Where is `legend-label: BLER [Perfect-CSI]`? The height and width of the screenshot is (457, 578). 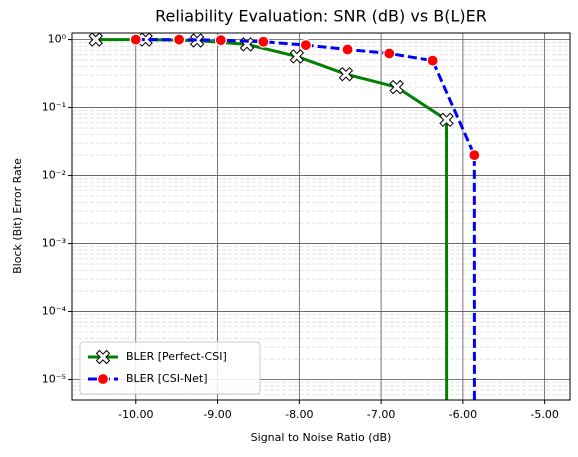
legend-label: BLER [Perfect-CSI] is located at coordinates (176, 356).